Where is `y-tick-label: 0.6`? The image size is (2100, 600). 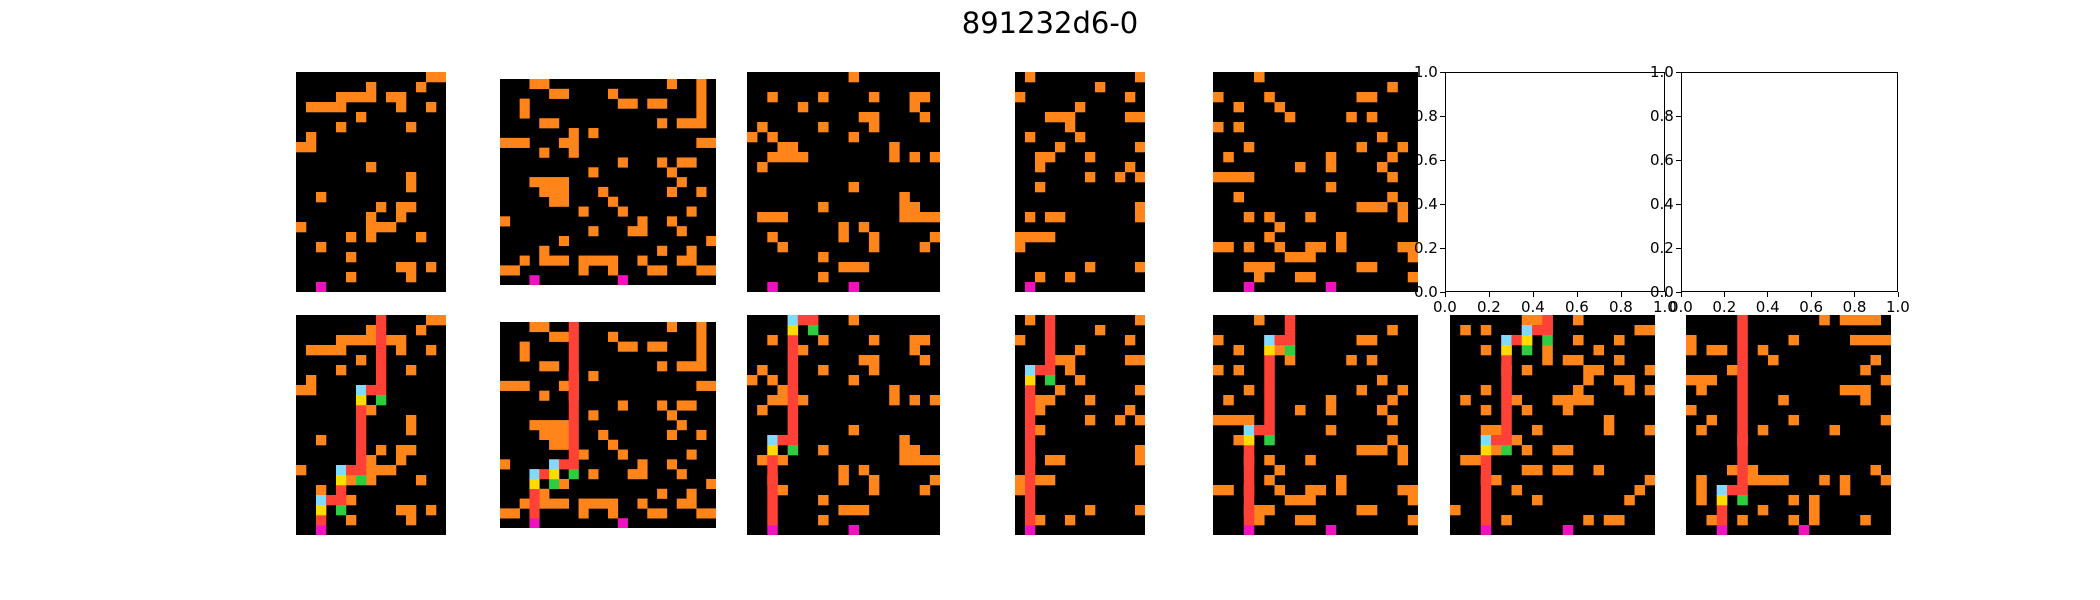 y-tick-label: 0.6 is located at coordinates (1662, 160).